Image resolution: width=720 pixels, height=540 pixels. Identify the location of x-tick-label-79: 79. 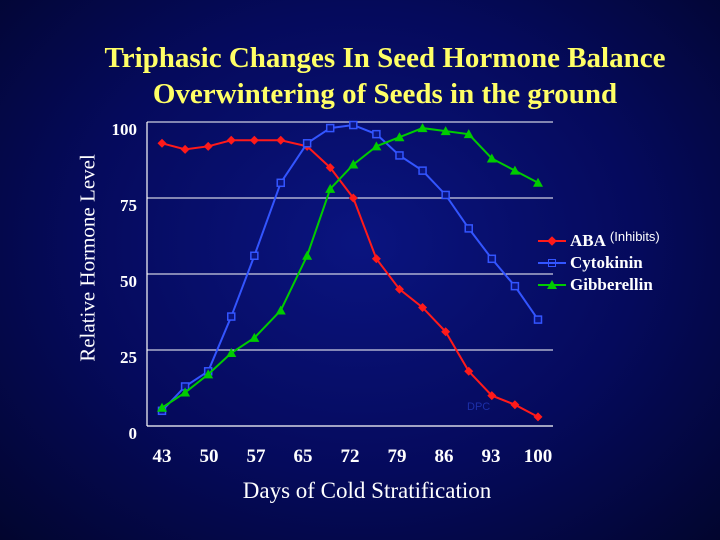
(397, 456).